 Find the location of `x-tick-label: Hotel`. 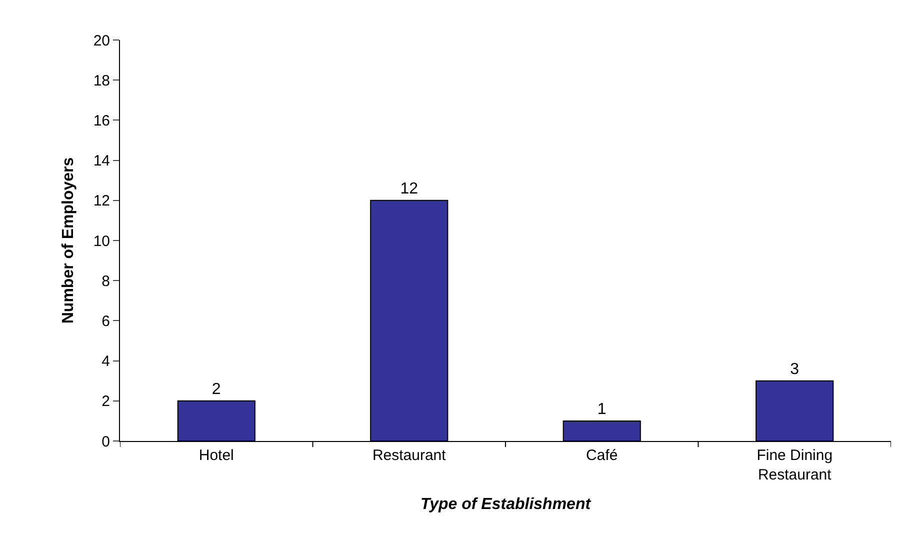

x-tick-label: Hotel is located at coordinates (216, 455).